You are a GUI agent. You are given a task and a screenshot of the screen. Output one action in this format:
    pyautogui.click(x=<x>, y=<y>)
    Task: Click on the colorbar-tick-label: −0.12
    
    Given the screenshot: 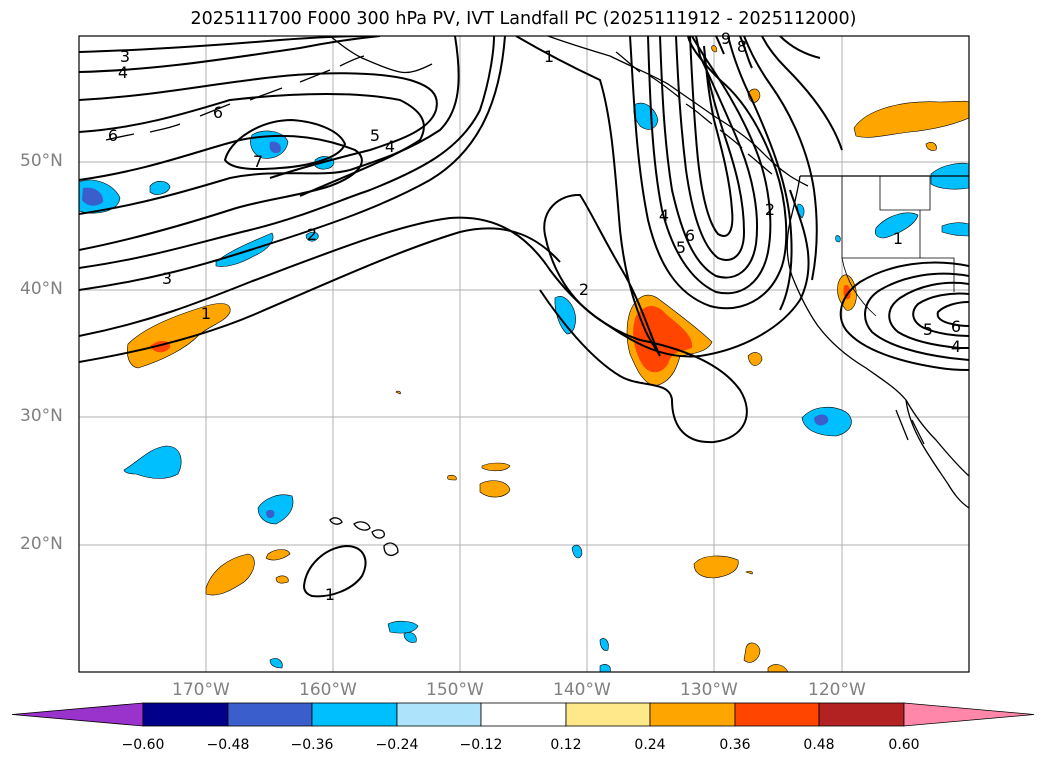 What is the action you would take?
    pyautogui.click(x=481, y=745)
    